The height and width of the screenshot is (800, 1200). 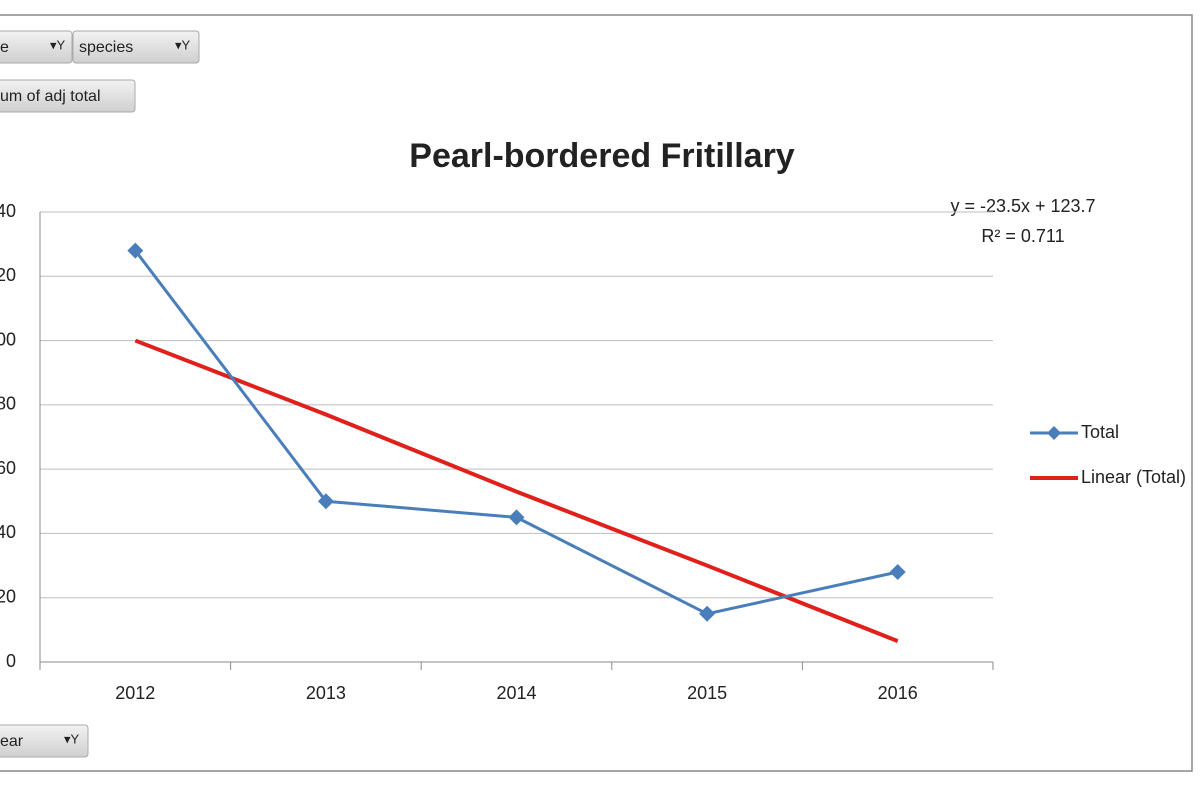 I want to click on field-button: um of adj total, so click(x=68, y=96).